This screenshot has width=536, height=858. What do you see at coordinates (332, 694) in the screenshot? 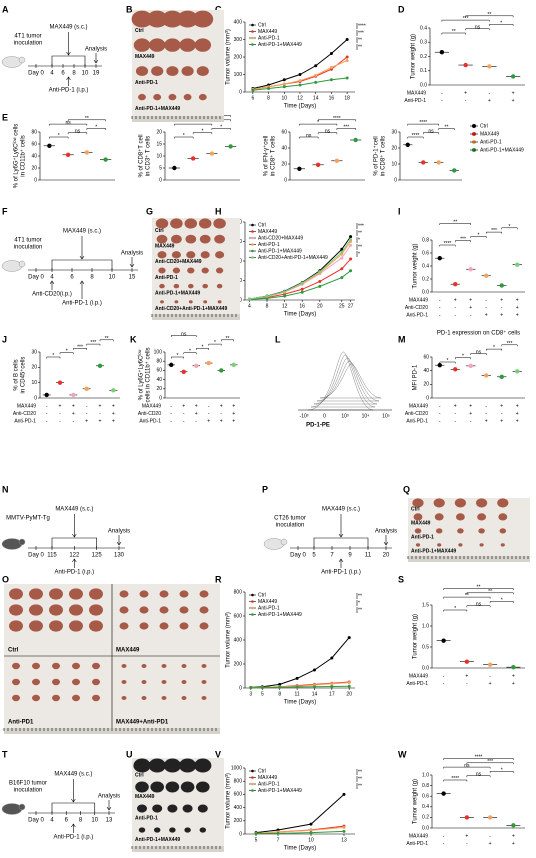
I see `x-tick-label: 17` at bounding box center [332, 694].